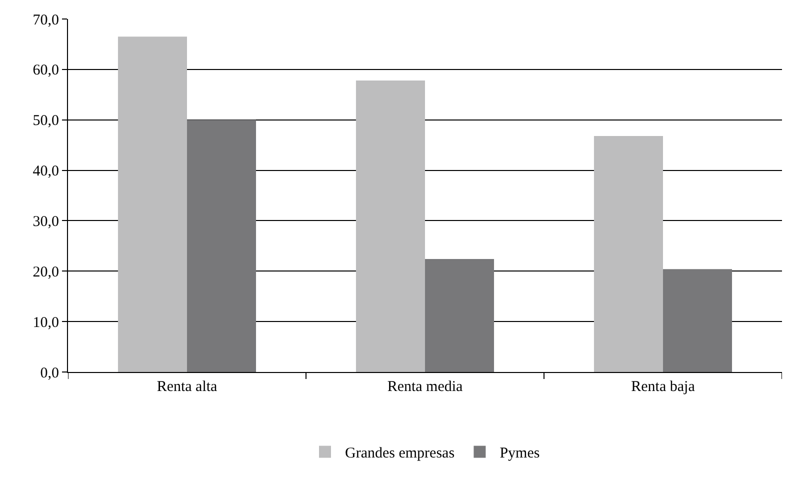 The width and height of the screenshot is (800, 480). I want to click on y-tick-label: 0,0, so click(49, 373).